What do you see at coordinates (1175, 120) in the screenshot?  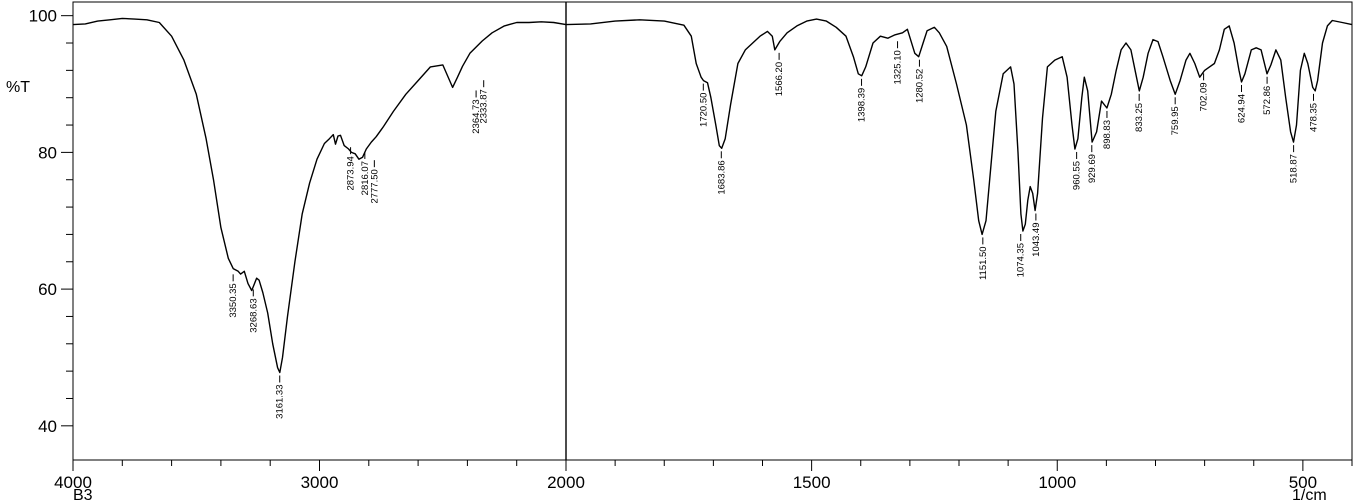 I see `peak-label: 759.95` at bounding box center [1175, 120].